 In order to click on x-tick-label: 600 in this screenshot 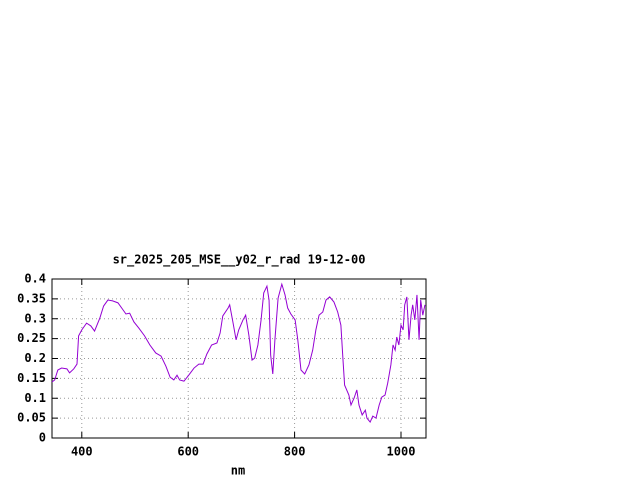, I will do `click(188, 452)`.